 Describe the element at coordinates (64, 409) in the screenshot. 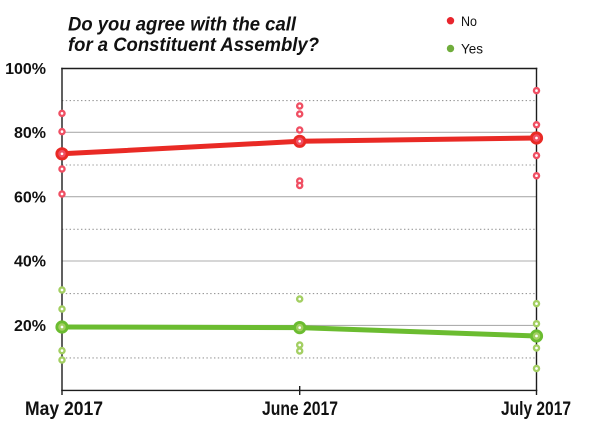

I see `svg-text: May 2017` at that location.